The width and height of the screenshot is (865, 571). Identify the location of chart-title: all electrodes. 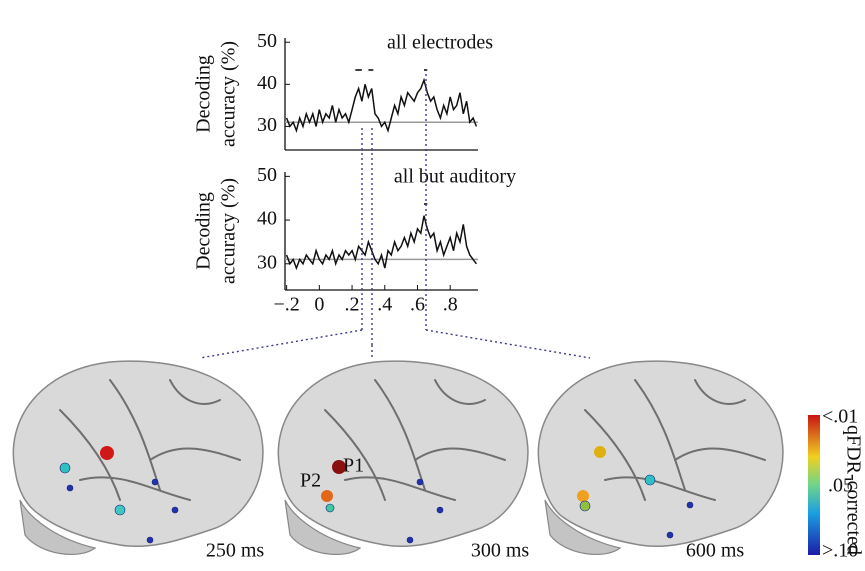
(440, 43).